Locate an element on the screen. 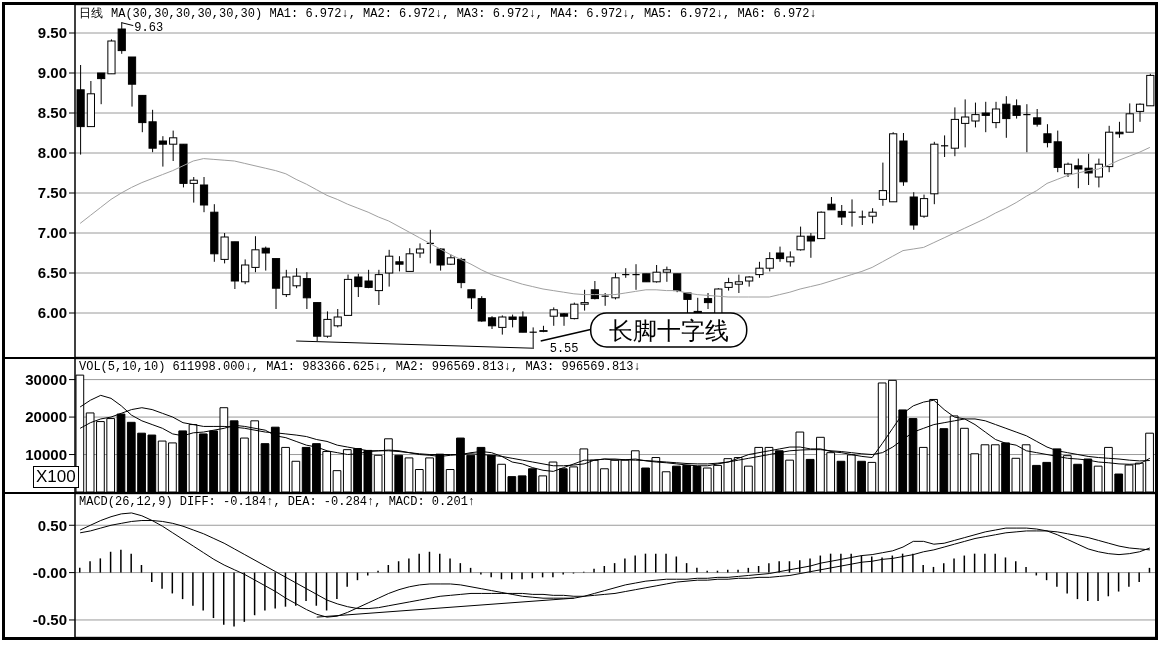 This screenshot has height=648, width=1166. y-tick-label: 30000 is located at coordinates (46, 379).